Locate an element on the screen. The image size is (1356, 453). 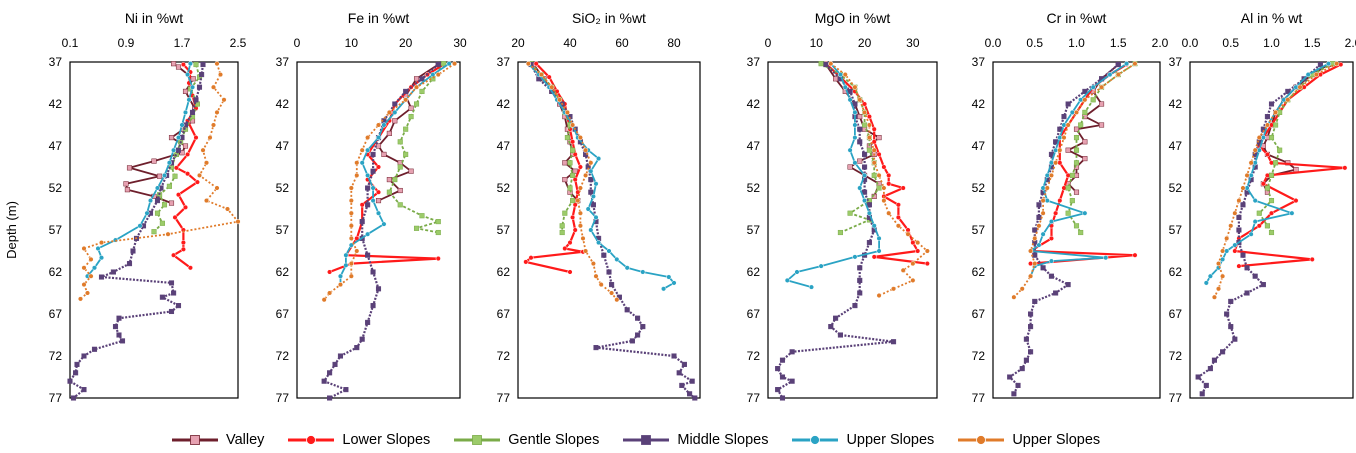
chart-title: Fe in %wt is located at coordinates (379, 18).